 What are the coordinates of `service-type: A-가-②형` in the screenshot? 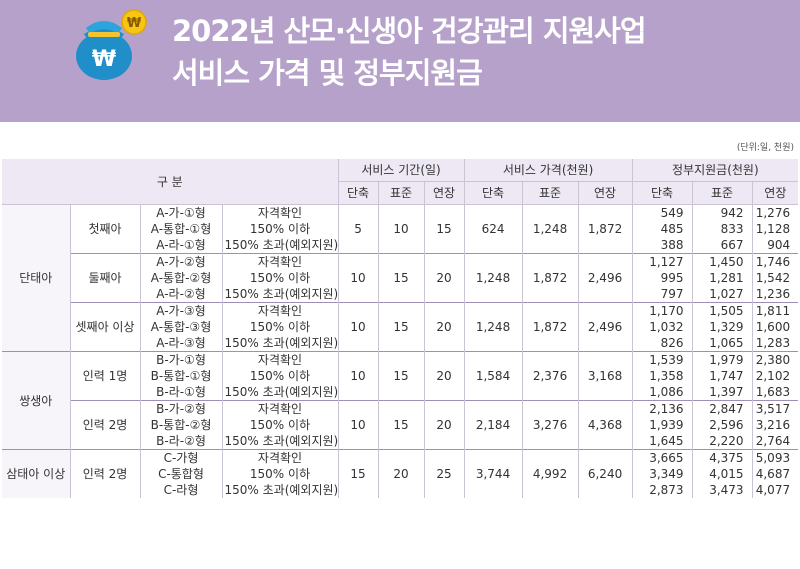 It's located at (180, 261).